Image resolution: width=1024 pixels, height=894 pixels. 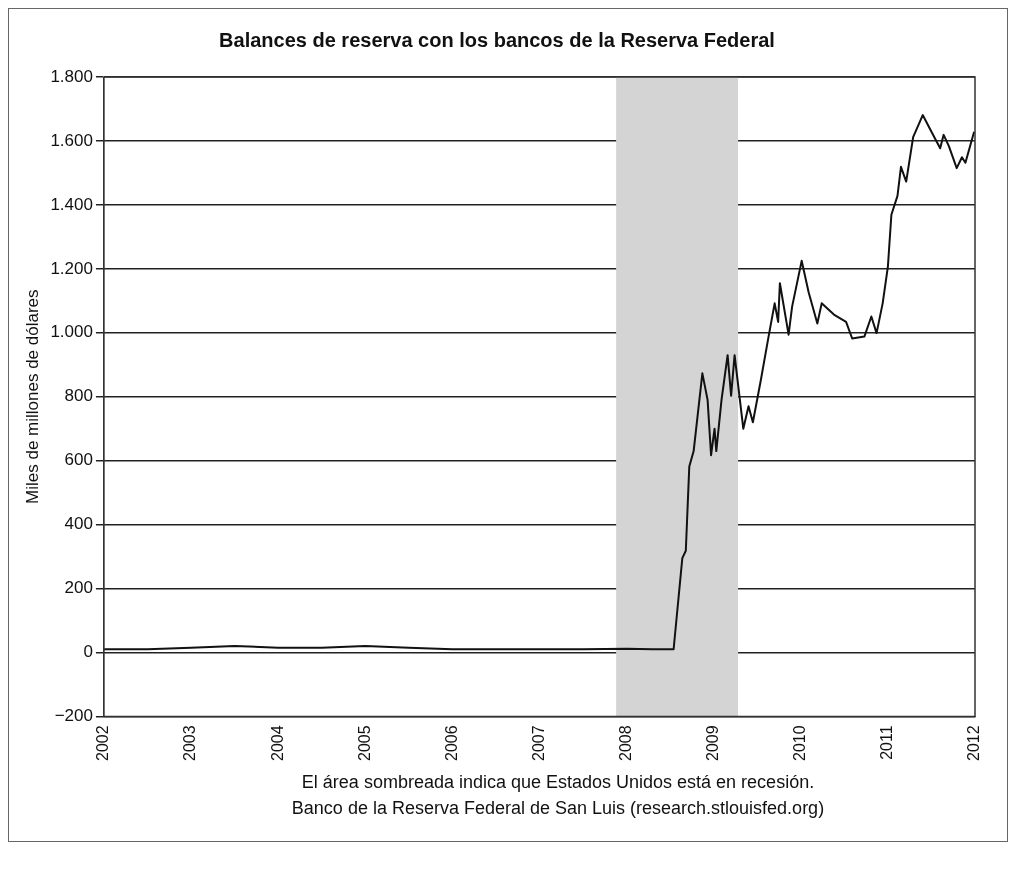 I want to click on y-tick-label: 200, so click(x=78, y=588).